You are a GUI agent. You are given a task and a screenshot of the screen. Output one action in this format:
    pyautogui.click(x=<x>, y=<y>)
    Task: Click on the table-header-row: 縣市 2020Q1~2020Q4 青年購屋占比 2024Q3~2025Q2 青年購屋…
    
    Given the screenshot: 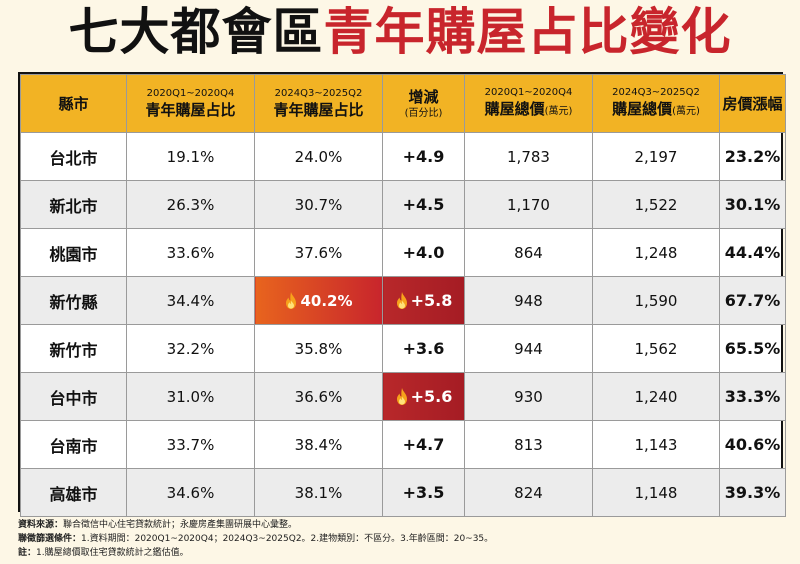 What is the action you would take?
    pyautogui.click(x=403, y=103)
    